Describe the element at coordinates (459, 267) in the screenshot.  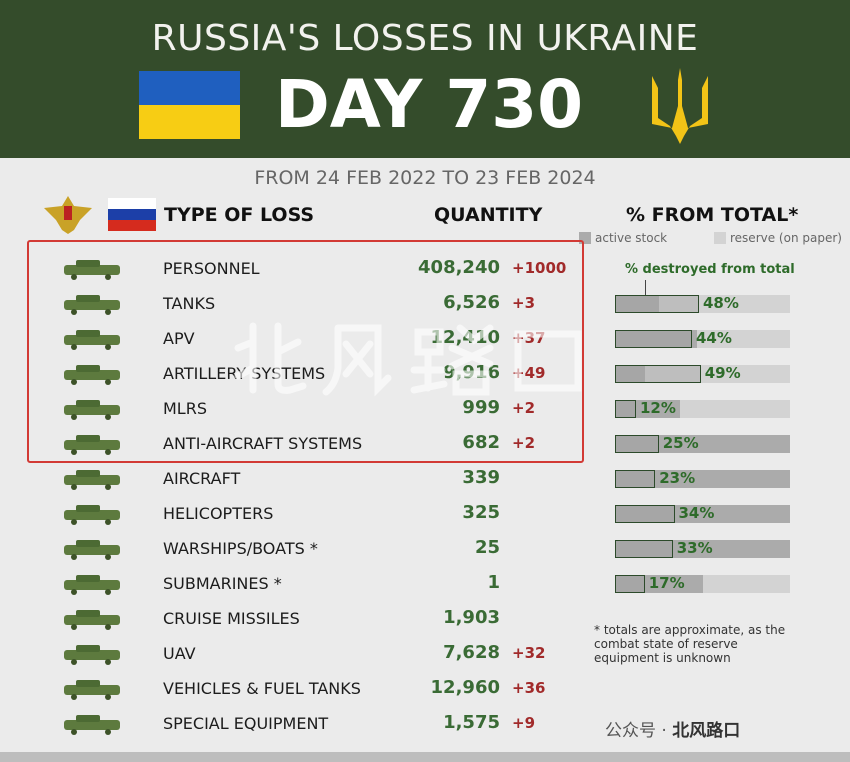
I see `row-quantity: 408,240` at that location.